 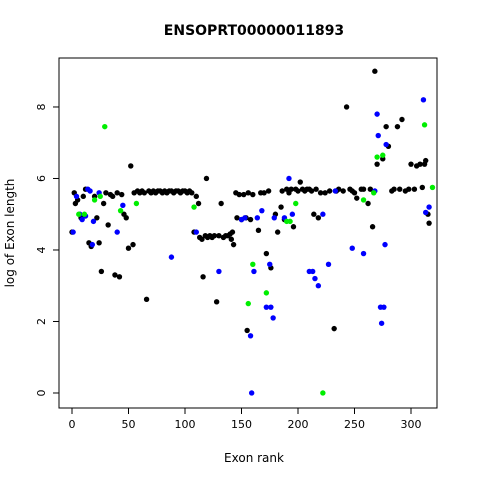 I want to click on chart-title: ENSOPRT00000011893, so click(x=254, y=31).